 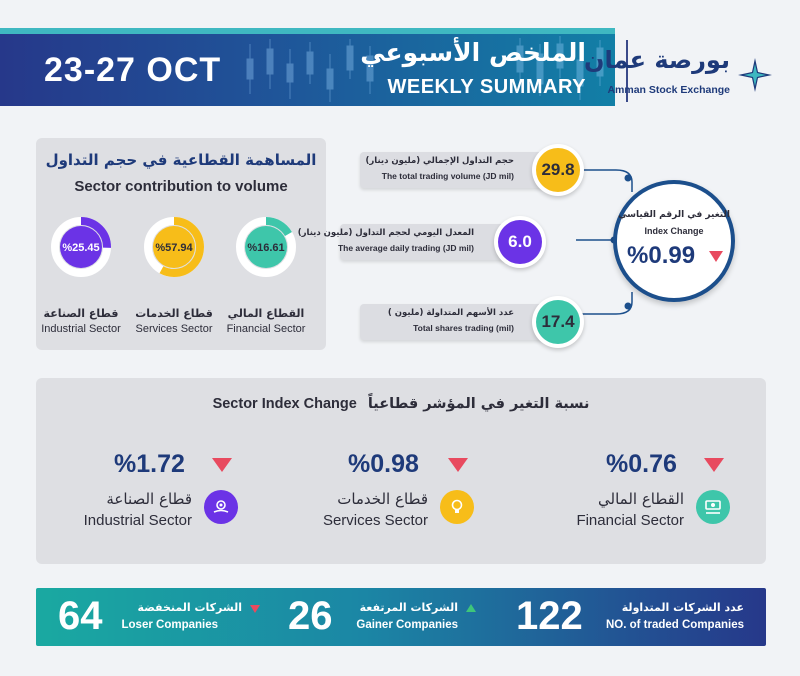 I want to click on financial-label-arabic: القطاع المالي, so click(x=266, y=313).